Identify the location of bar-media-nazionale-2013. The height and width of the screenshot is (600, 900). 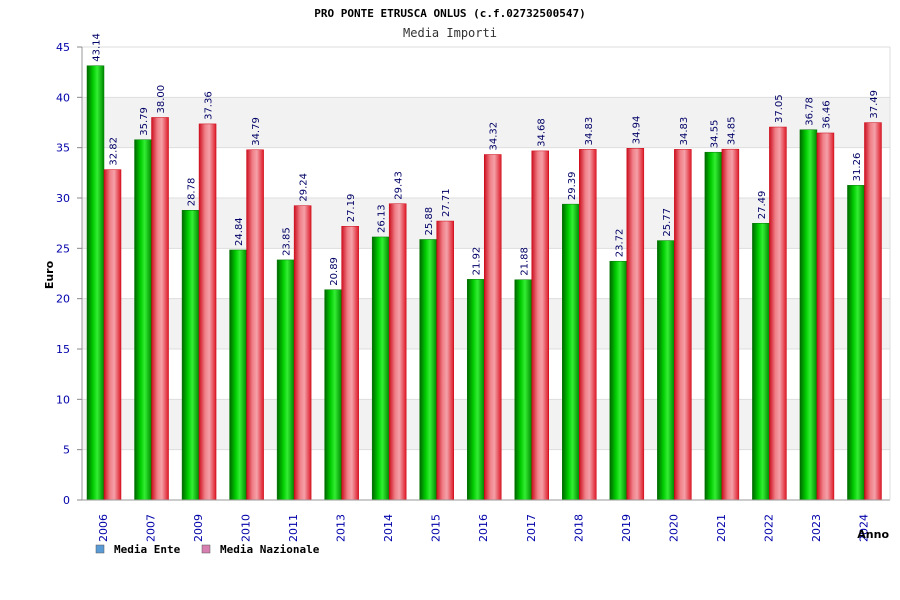
(350, 363).